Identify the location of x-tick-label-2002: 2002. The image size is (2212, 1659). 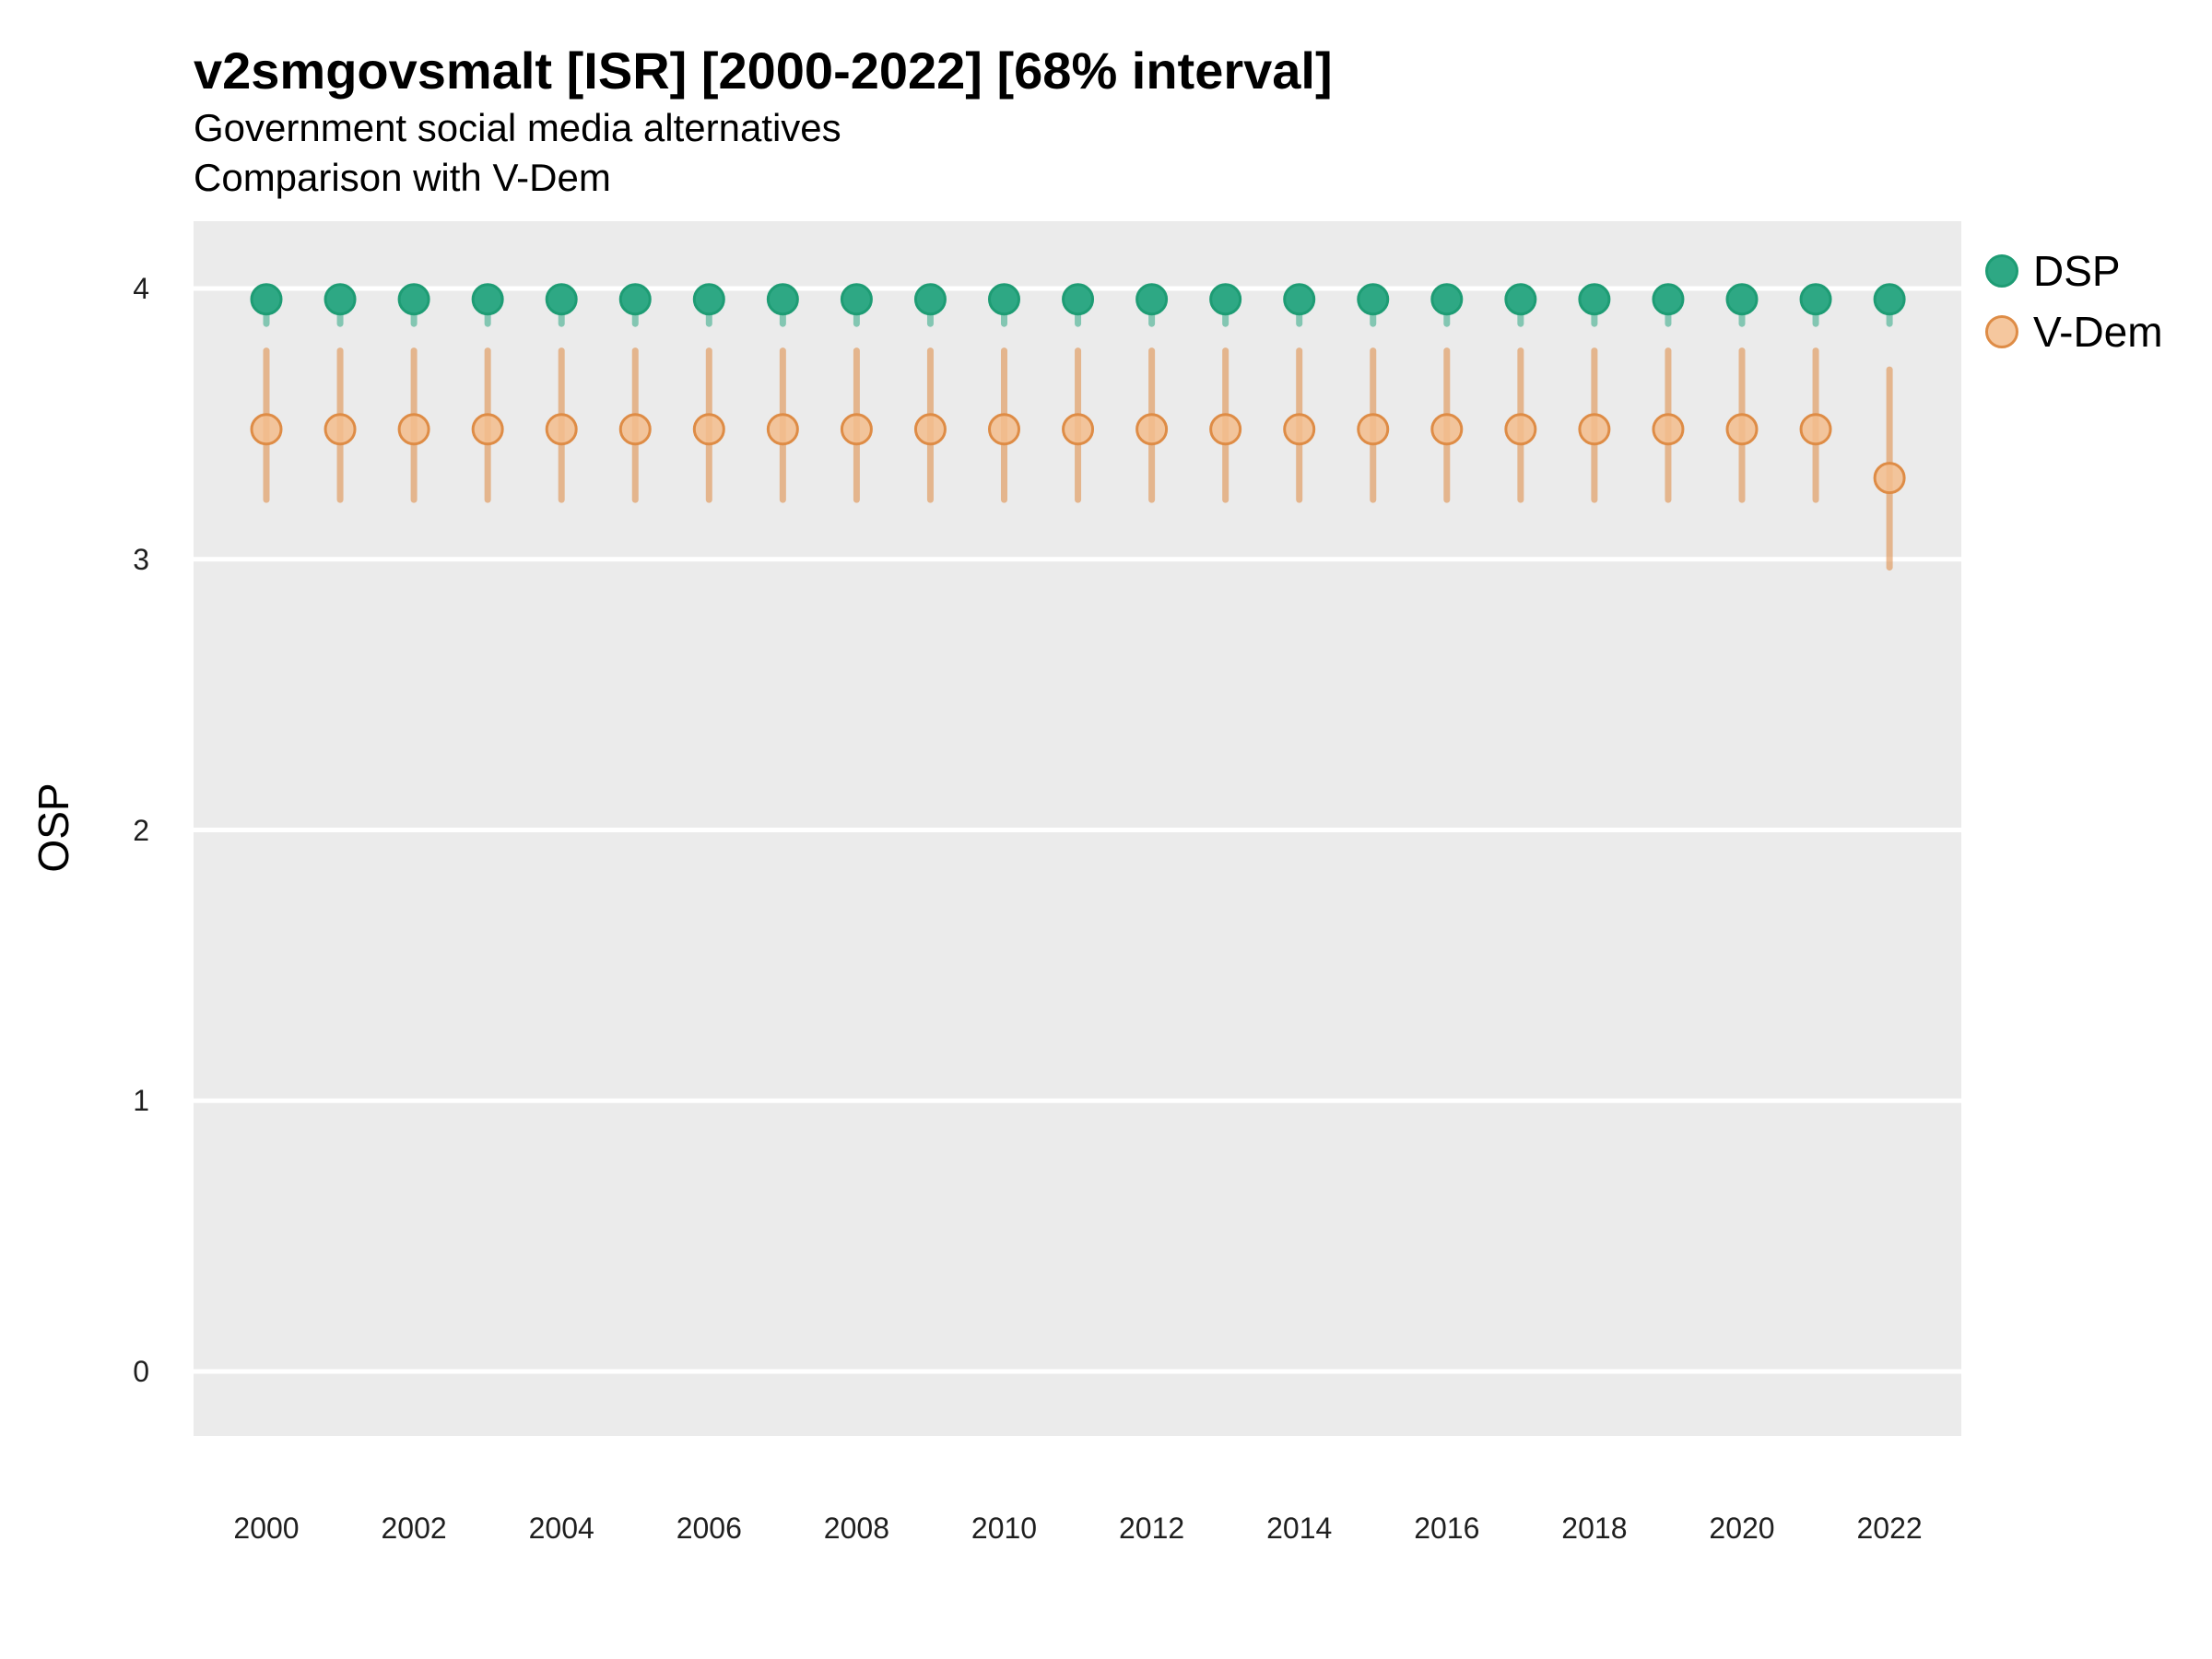
(414, 1528).